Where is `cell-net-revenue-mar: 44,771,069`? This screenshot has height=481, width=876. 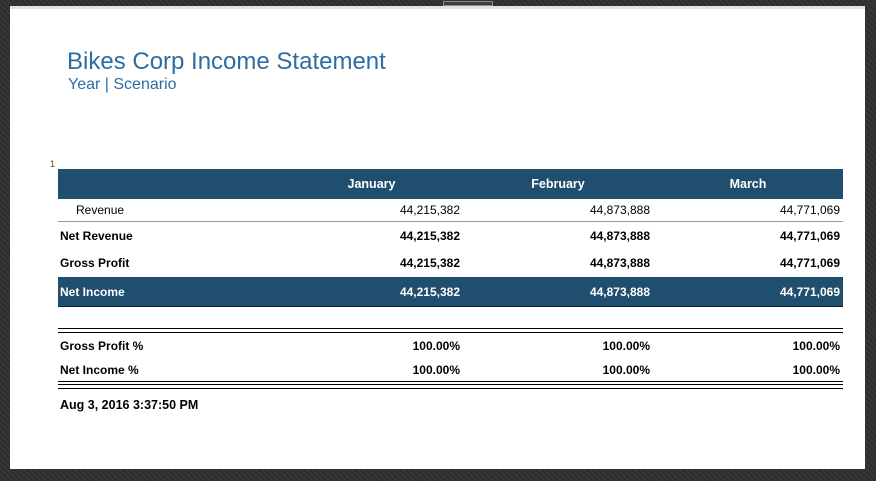
cell-net-revenue-mar: 44,771,069 is located at coordinates (809, 235).